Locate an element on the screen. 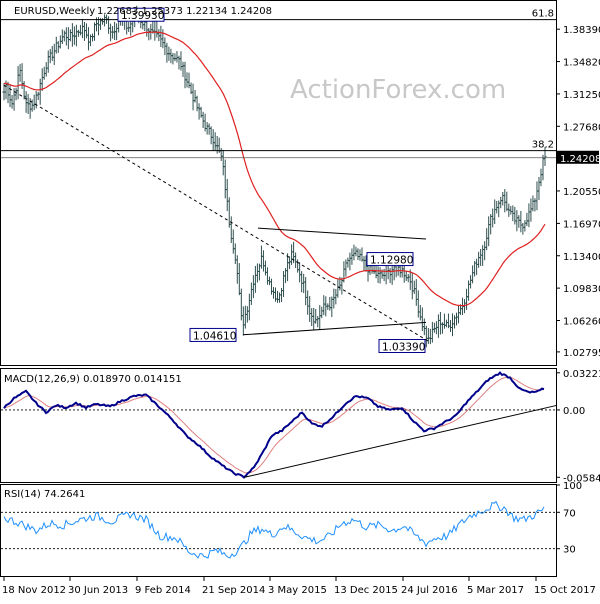  macd-signal-line is located at coordinates (274, 425).